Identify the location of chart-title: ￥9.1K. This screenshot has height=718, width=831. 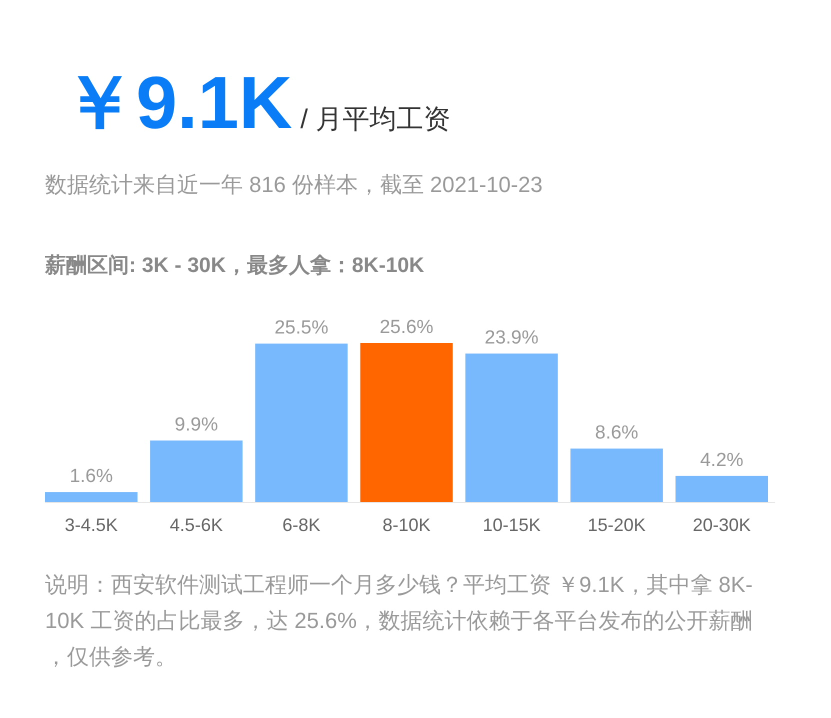
(177, 102).